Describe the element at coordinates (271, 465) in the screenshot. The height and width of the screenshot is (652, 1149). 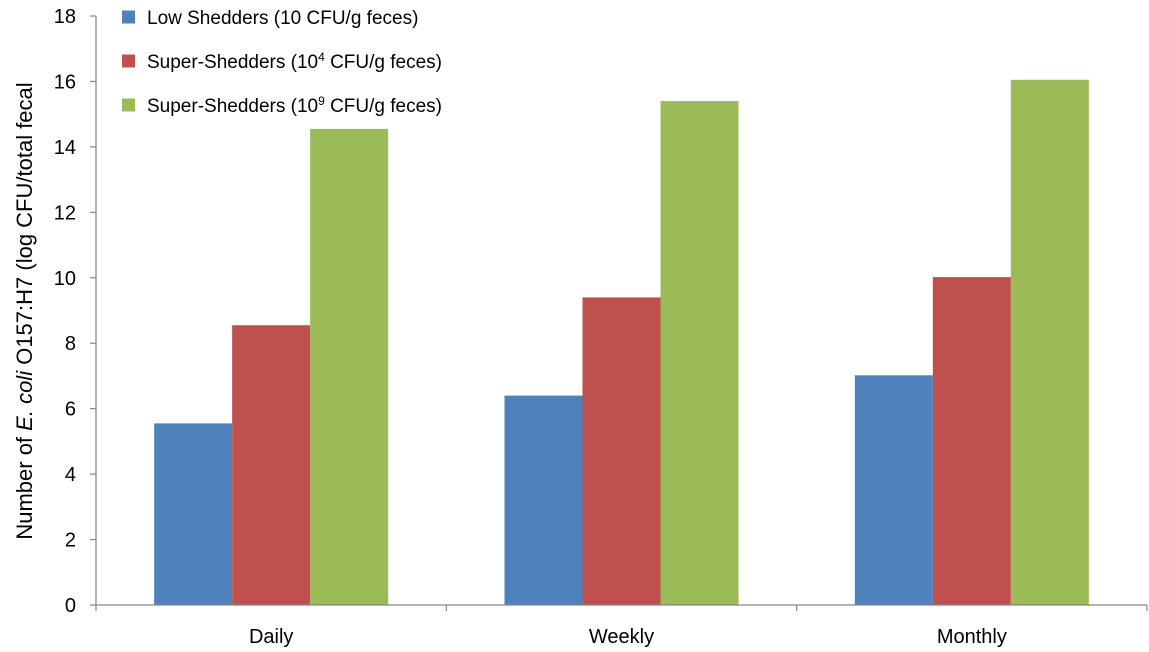
I see `bar-series-2-daily` at that location.